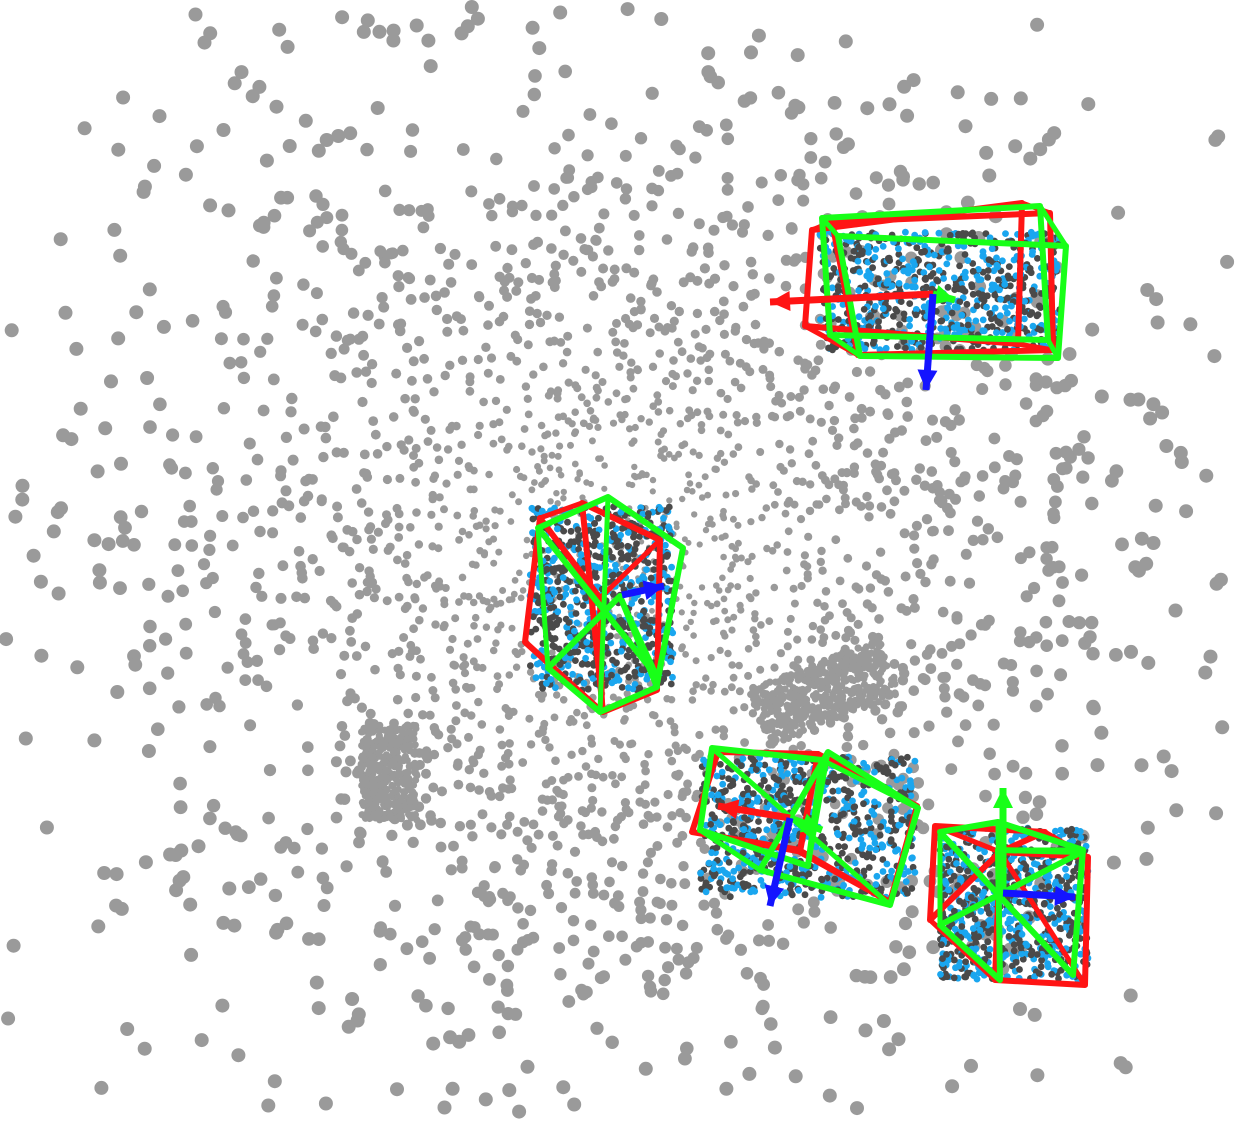  I want to click on axis-y-arrow, so click(944, 295).